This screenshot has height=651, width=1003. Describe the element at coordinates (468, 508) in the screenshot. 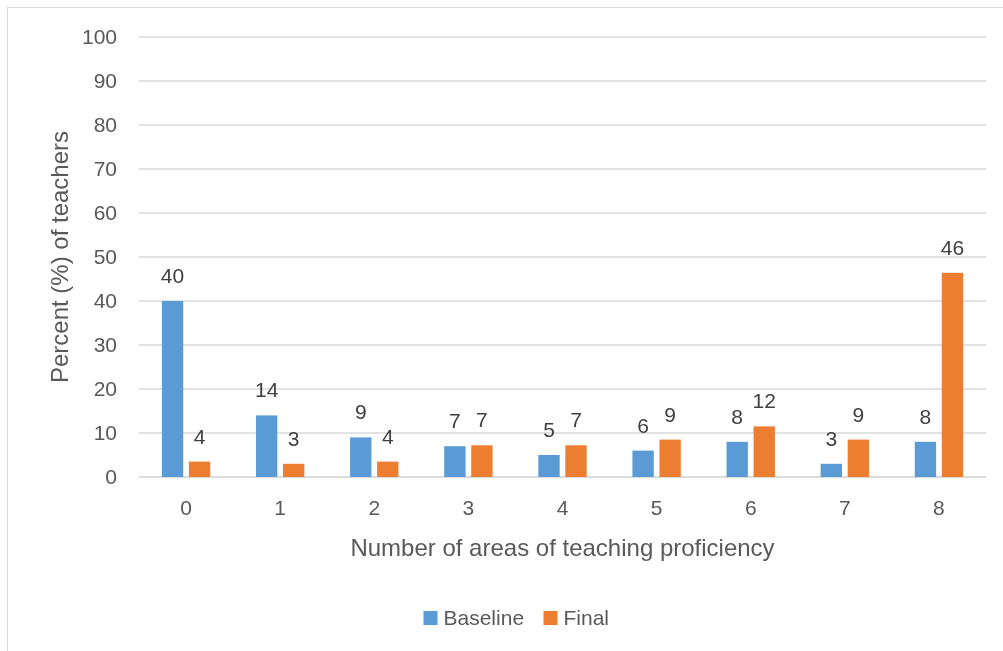

I see `x-tick-label: 3` at that location.